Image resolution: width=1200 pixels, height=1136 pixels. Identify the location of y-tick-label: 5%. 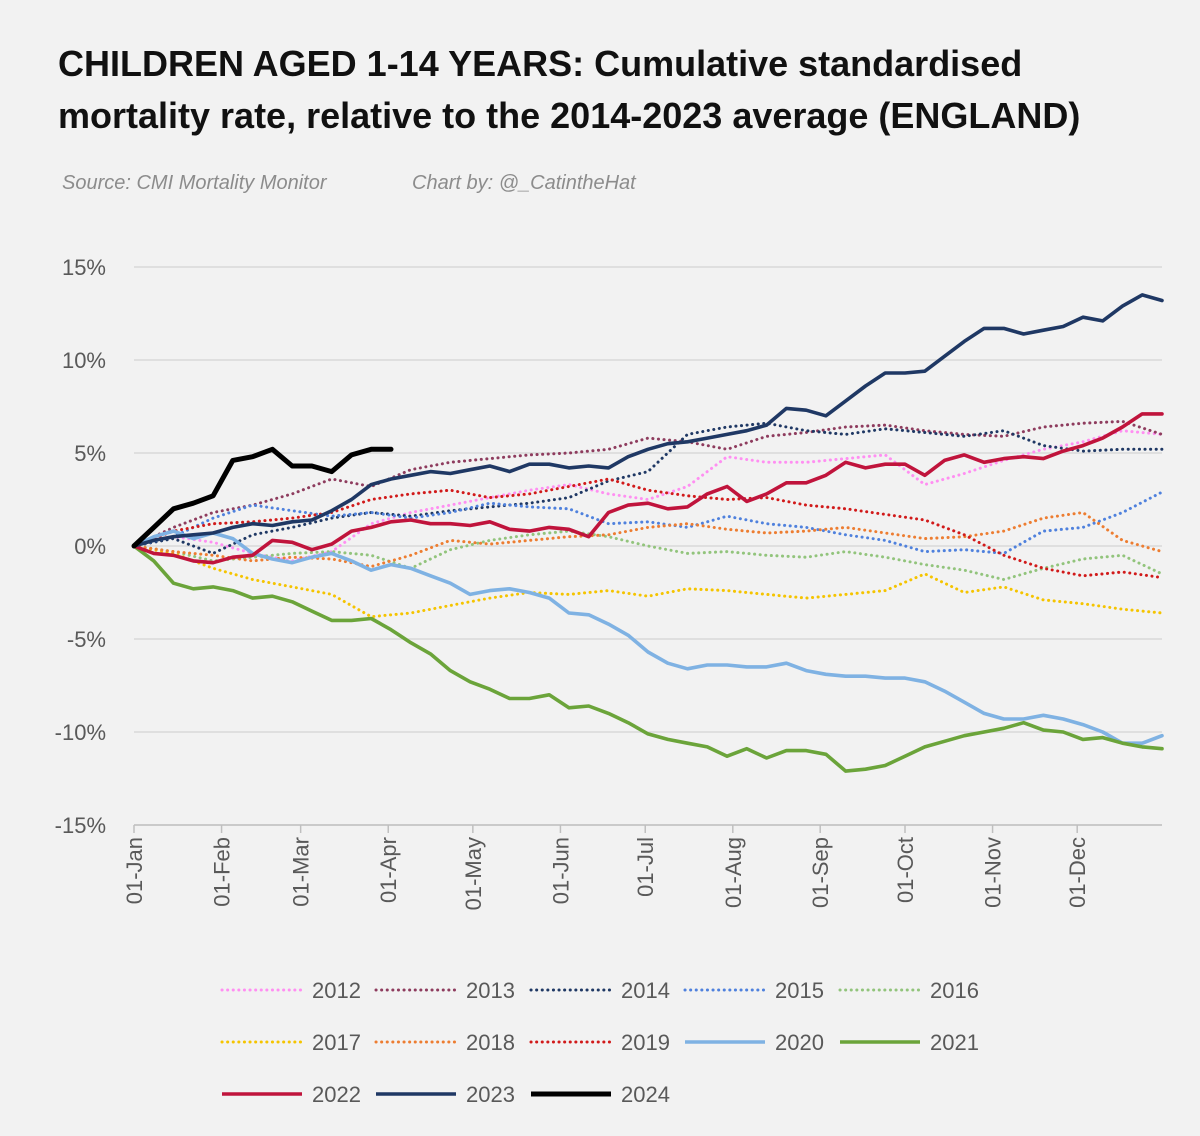
(90, 453).